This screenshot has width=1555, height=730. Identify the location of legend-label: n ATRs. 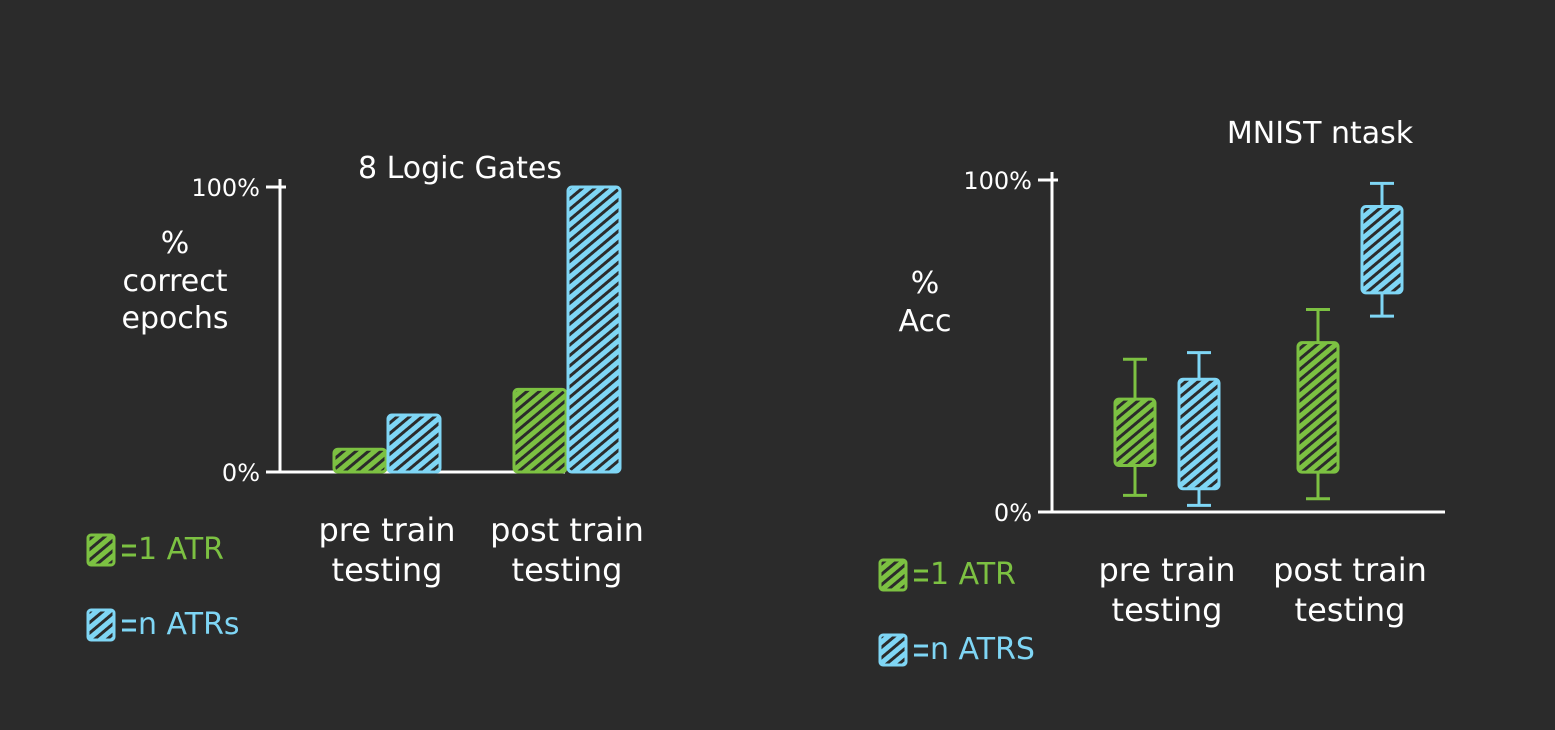
(189, 624).